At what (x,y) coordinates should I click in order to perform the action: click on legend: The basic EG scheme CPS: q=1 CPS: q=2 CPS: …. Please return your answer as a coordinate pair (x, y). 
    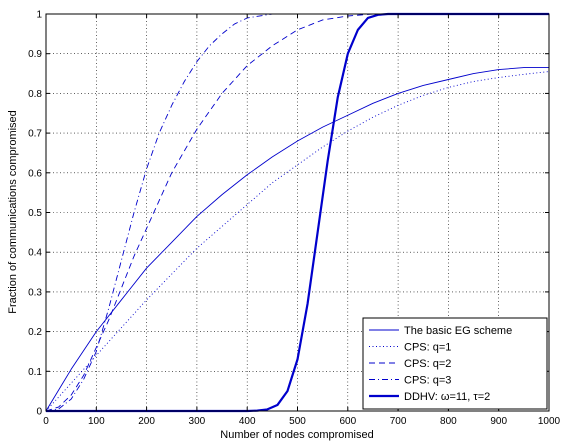
    Looking at the image, I should click on (455, 363).